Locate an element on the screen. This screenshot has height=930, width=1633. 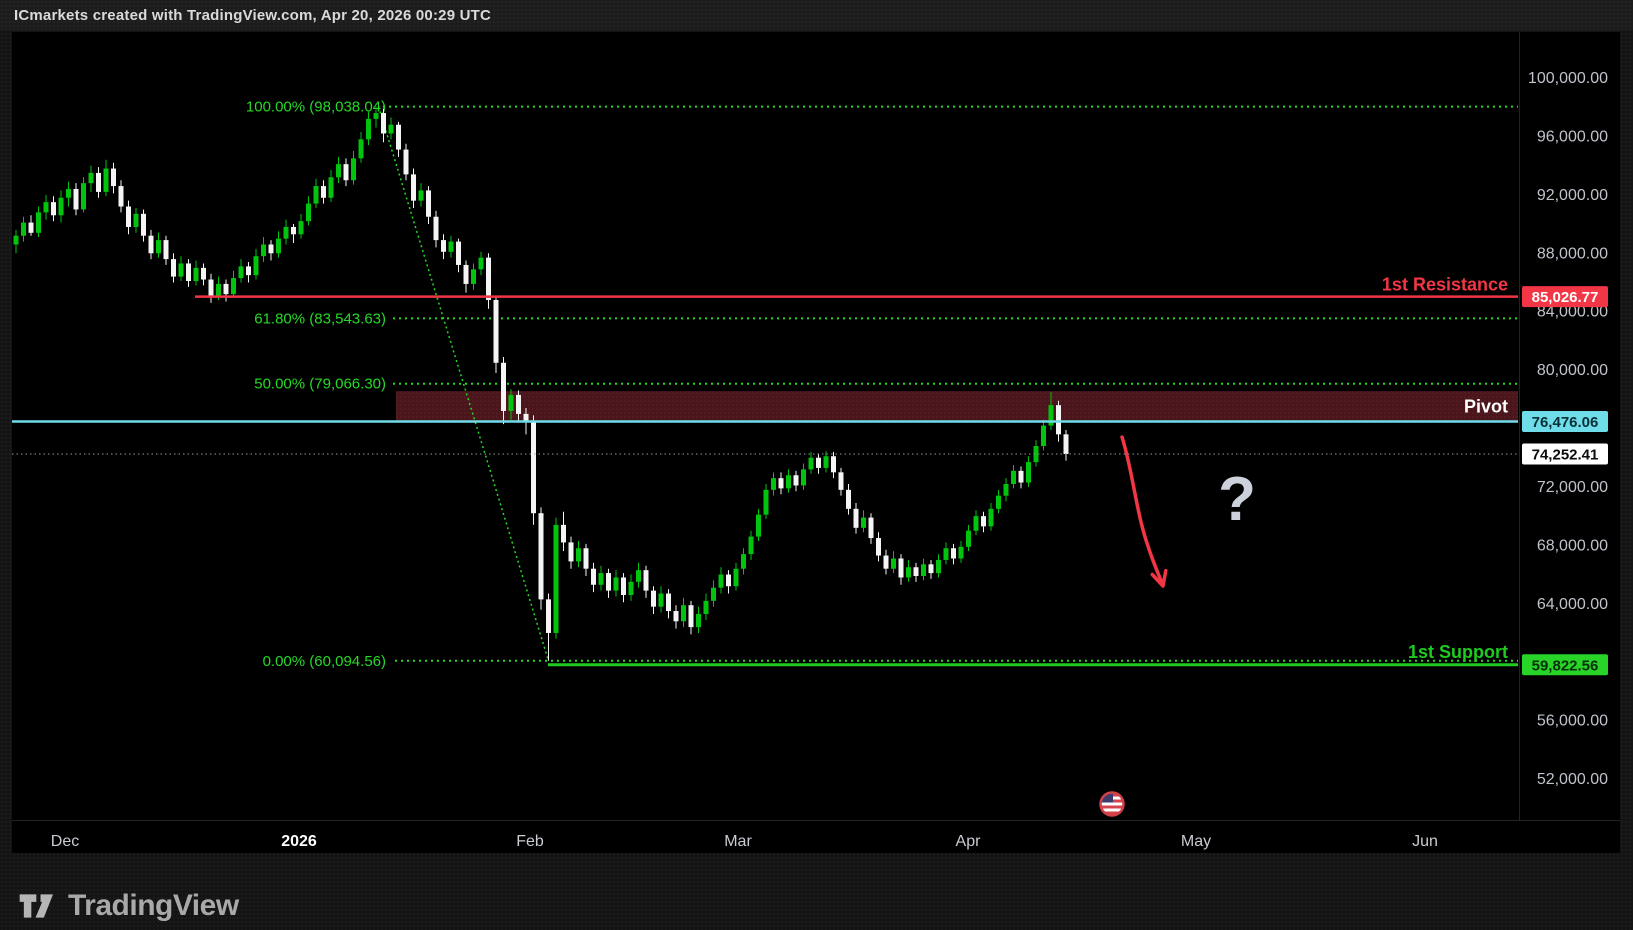
tradingview-logo-icon is located at coordinates (36, 906).